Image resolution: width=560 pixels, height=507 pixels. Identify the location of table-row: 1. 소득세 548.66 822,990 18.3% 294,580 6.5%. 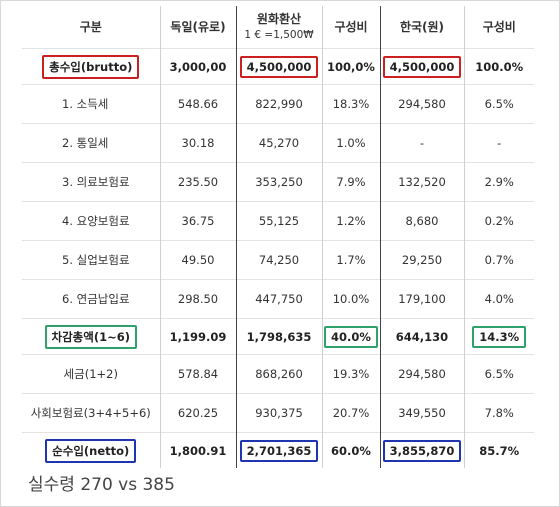
(278, 104).